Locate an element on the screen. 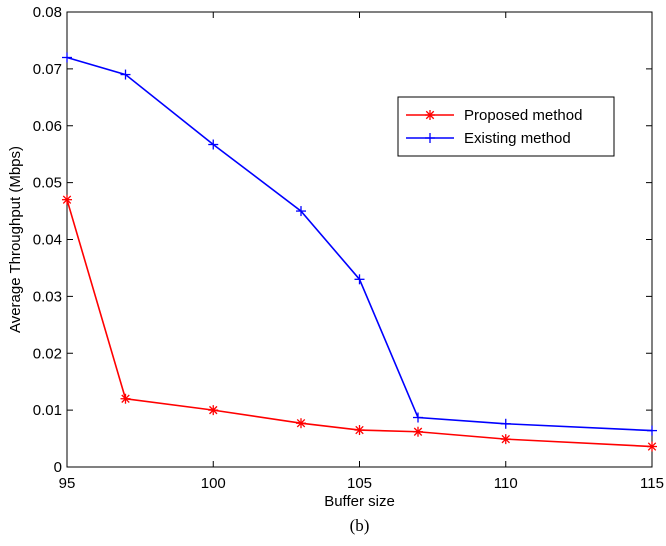 This screenshot has width=666, height=546. legend-entry: Proposed method is located at coordinates (494, 115).